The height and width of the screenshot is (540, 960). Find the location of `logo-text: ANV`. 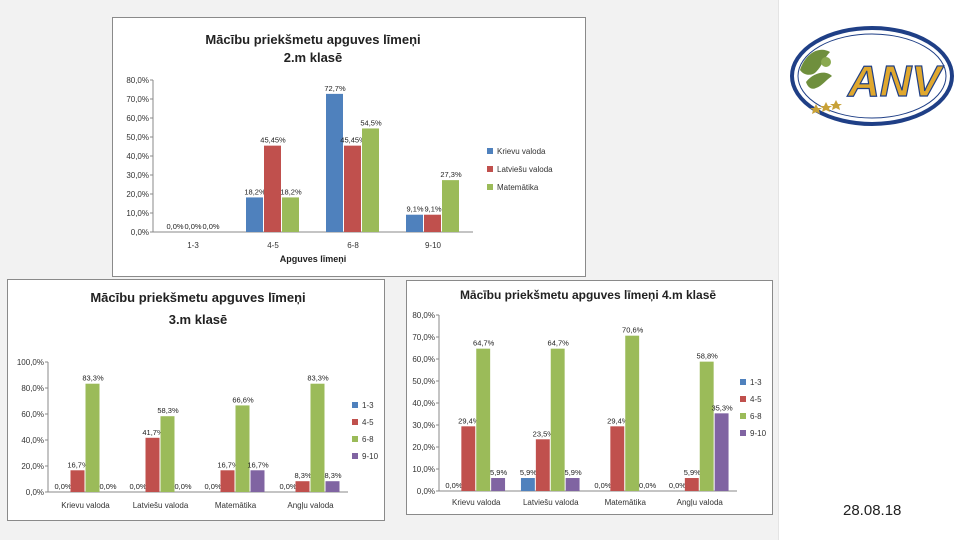

logo-text: ANV is located at coordinates (896, 81).